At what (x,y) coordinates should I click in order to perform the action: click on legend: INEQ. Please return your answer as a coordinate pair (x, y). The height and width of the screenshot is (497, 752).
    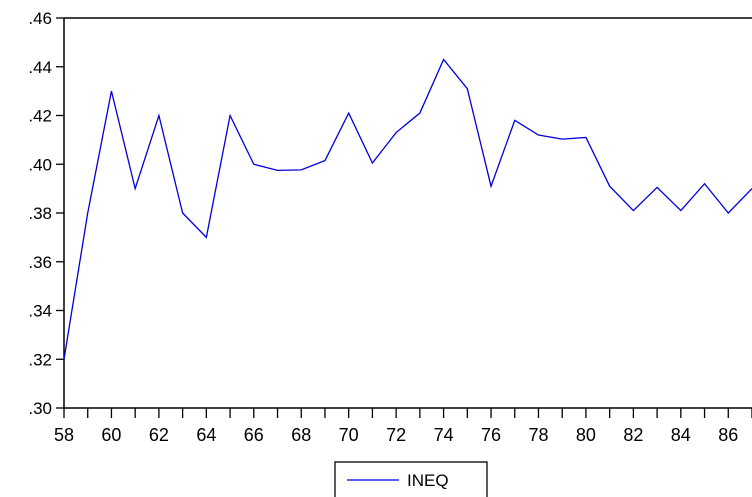
    Looking at the image, I should click on (411, 479).